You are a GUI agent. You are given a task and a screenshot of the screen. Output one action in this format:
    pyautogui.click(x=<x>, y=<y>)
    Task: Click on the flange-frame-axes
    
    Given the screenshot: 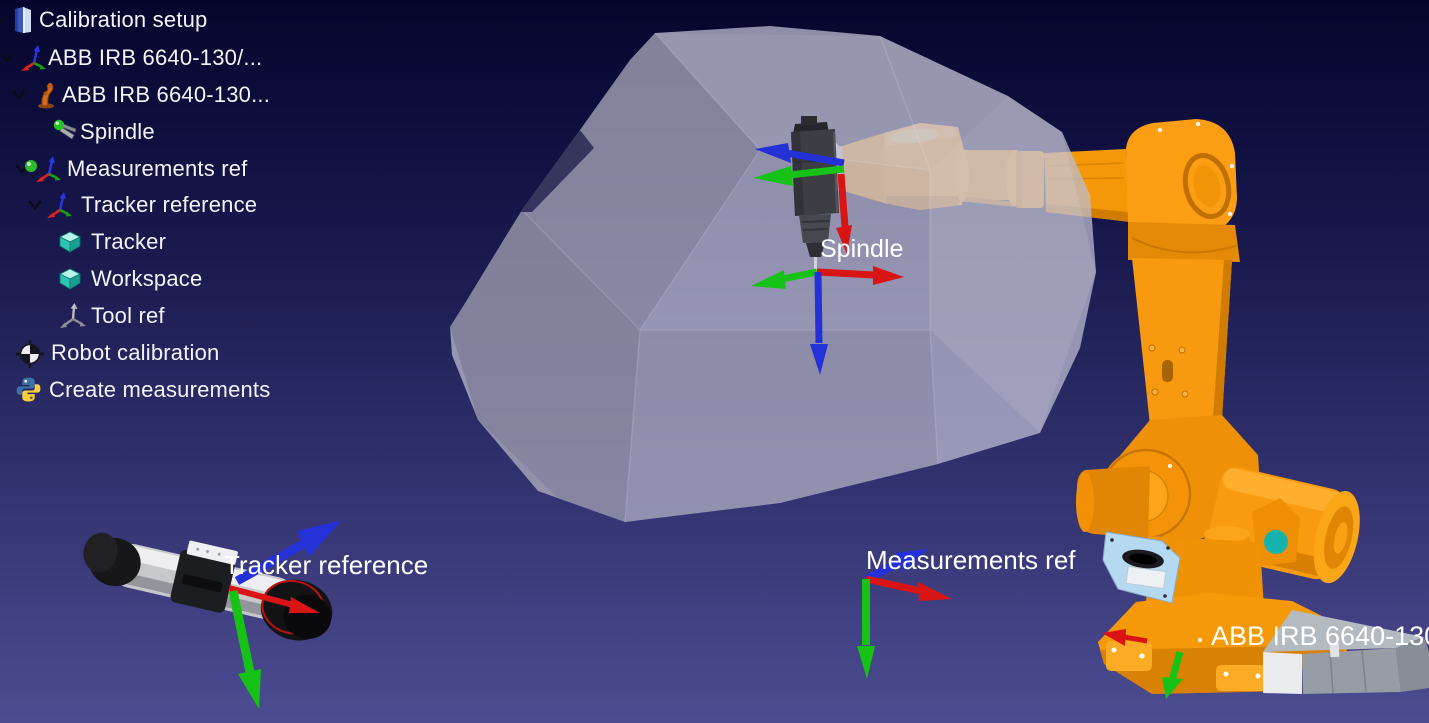 What is the action you would take?
    pyautogui.click(x=802, y=198)
    